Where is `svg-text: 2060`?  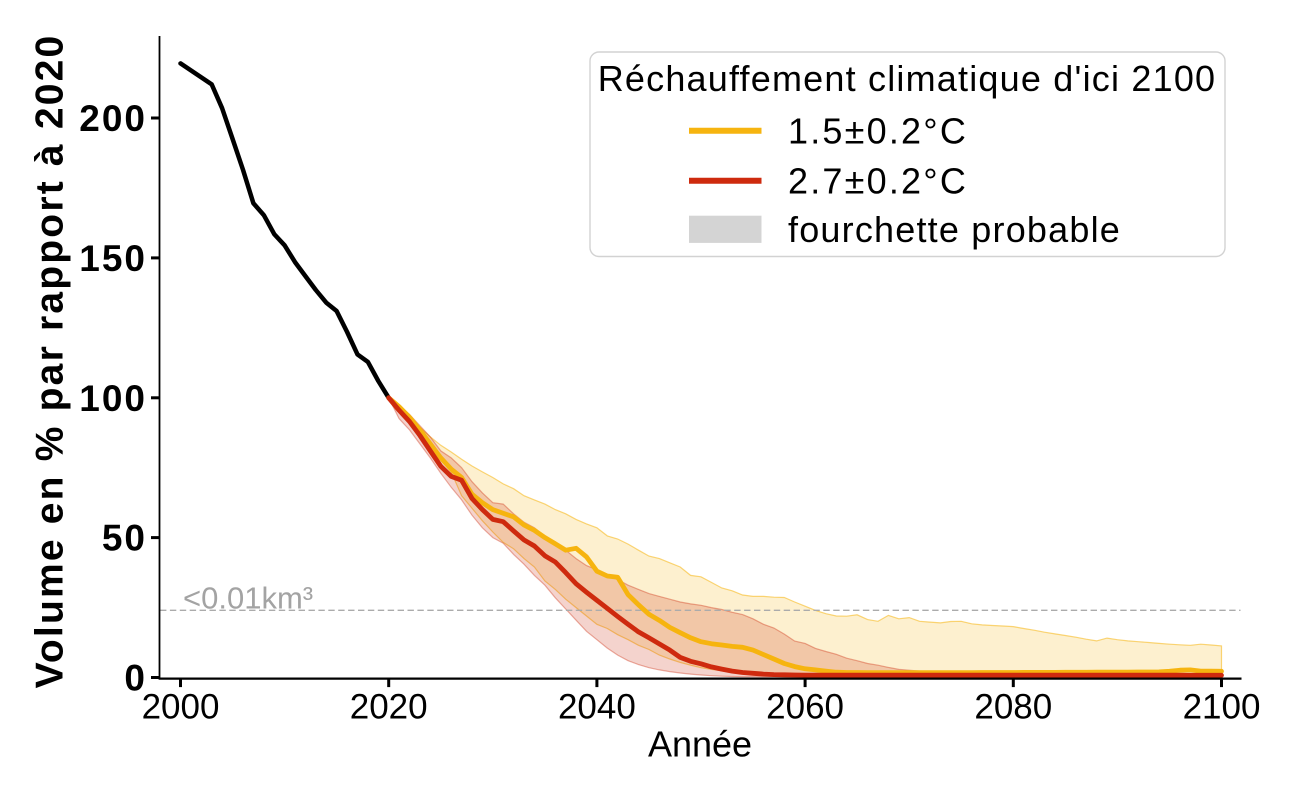
svg-text: 2060 is located at coordinates (805, 707).